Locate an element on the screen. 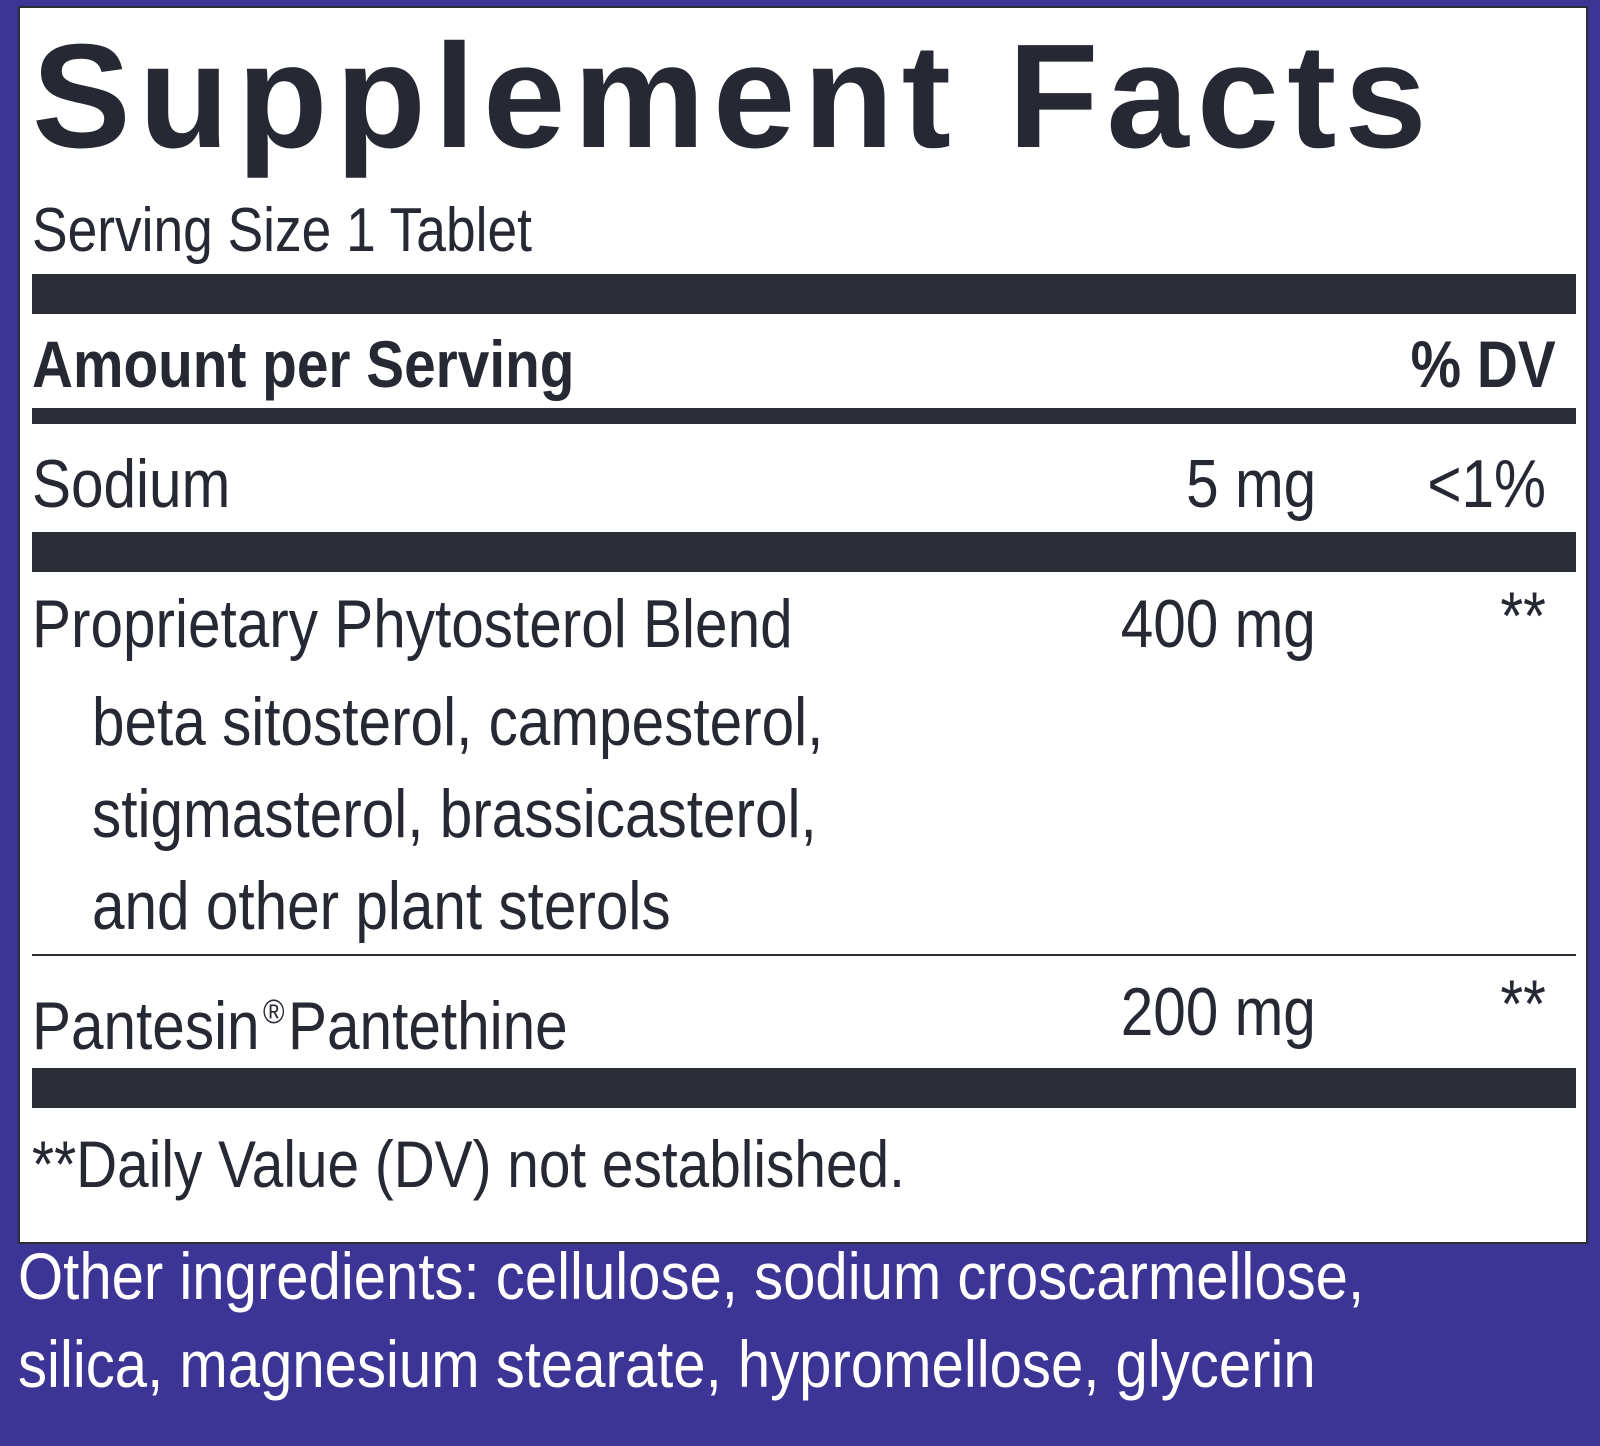 The height and width of the screenshot is (1446, 1600). dv-header: % DV is located at coordinates (1483, 364).